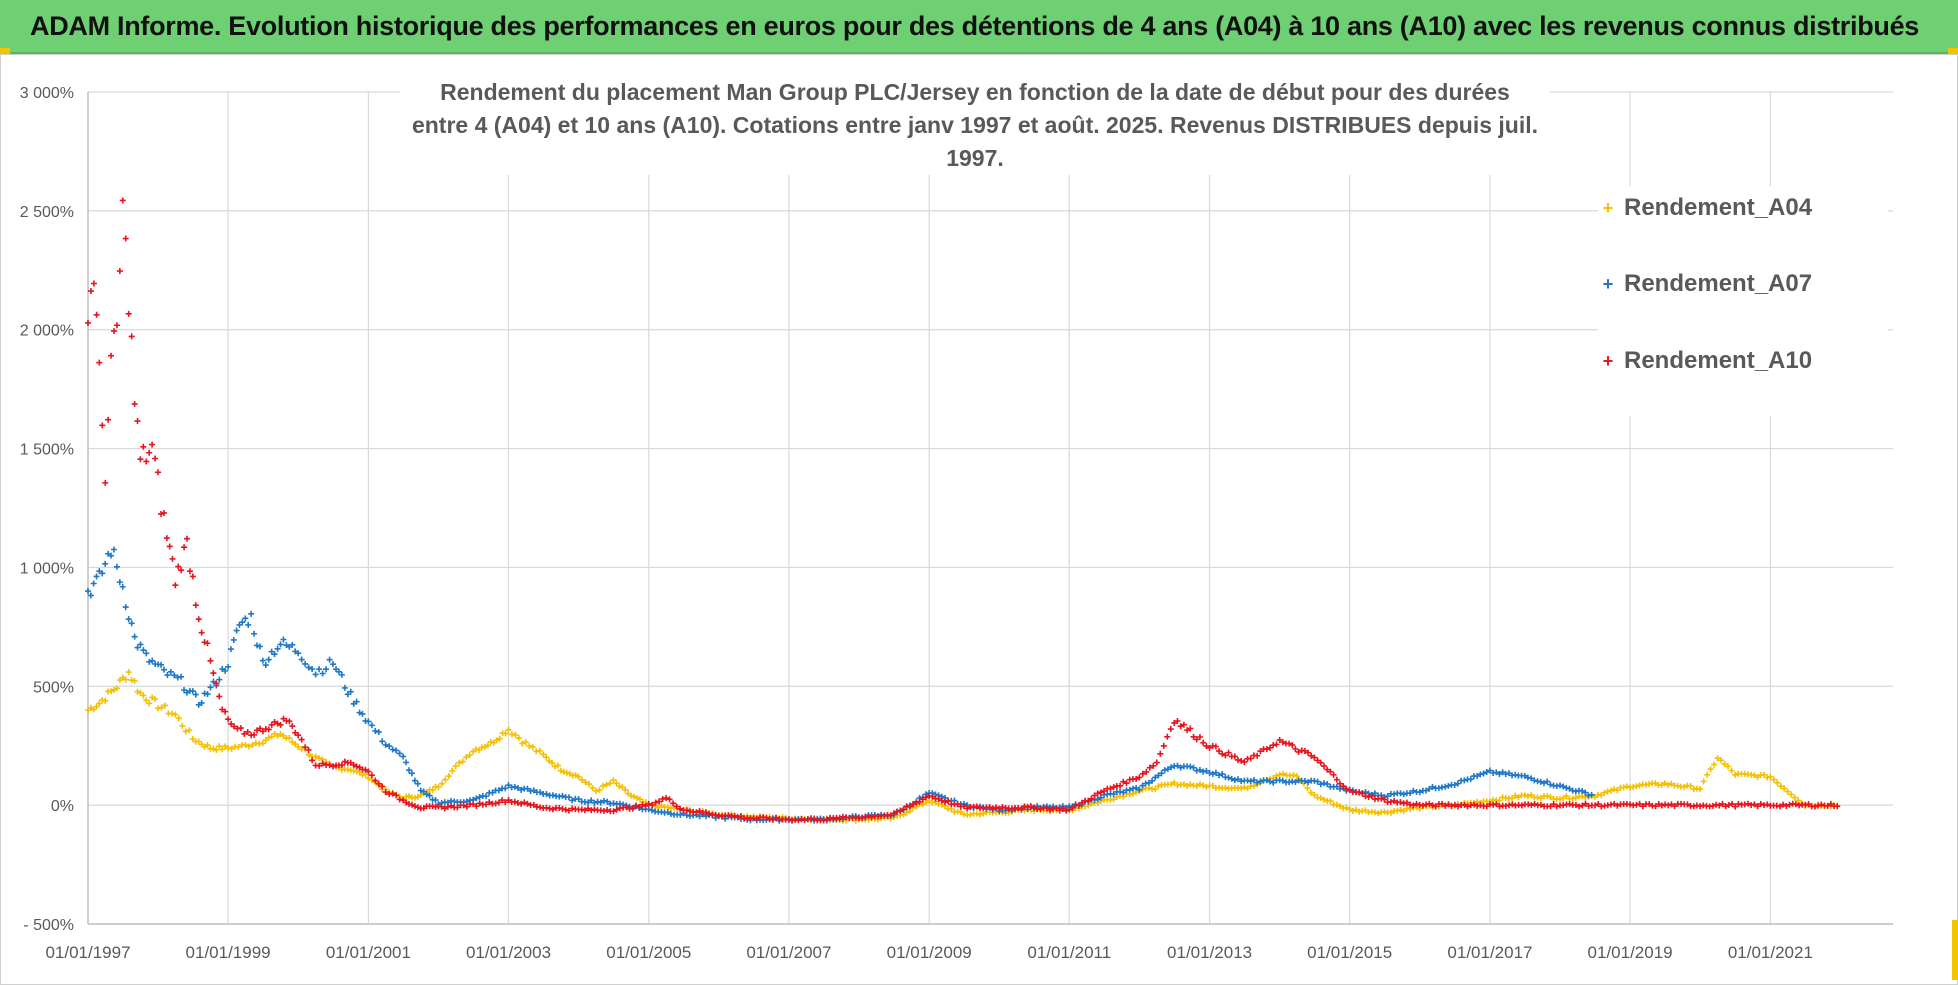 The image size is (1958, 985). What do you see at coordinates (1955, 950) in the screenshot?
I see `side-accent-right` at bounding box center [1955, 950].